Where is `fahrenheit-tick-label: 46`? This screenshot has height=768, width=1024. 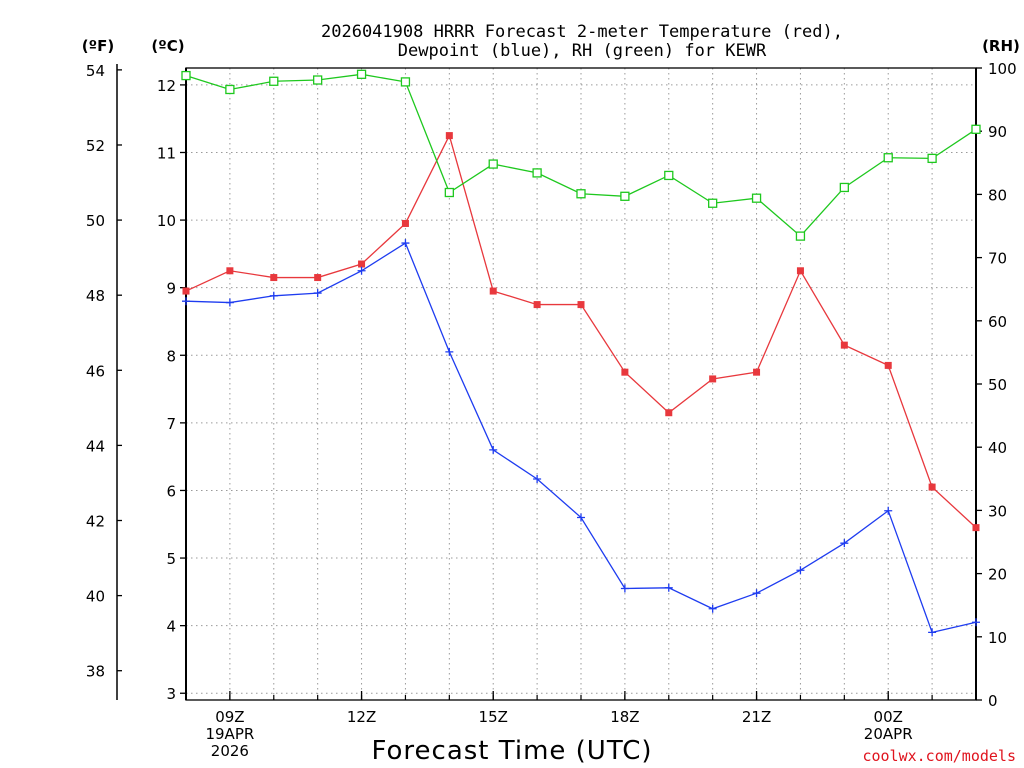
fahrenheit-tick-label: 46 is located at coordinates (95, 371).